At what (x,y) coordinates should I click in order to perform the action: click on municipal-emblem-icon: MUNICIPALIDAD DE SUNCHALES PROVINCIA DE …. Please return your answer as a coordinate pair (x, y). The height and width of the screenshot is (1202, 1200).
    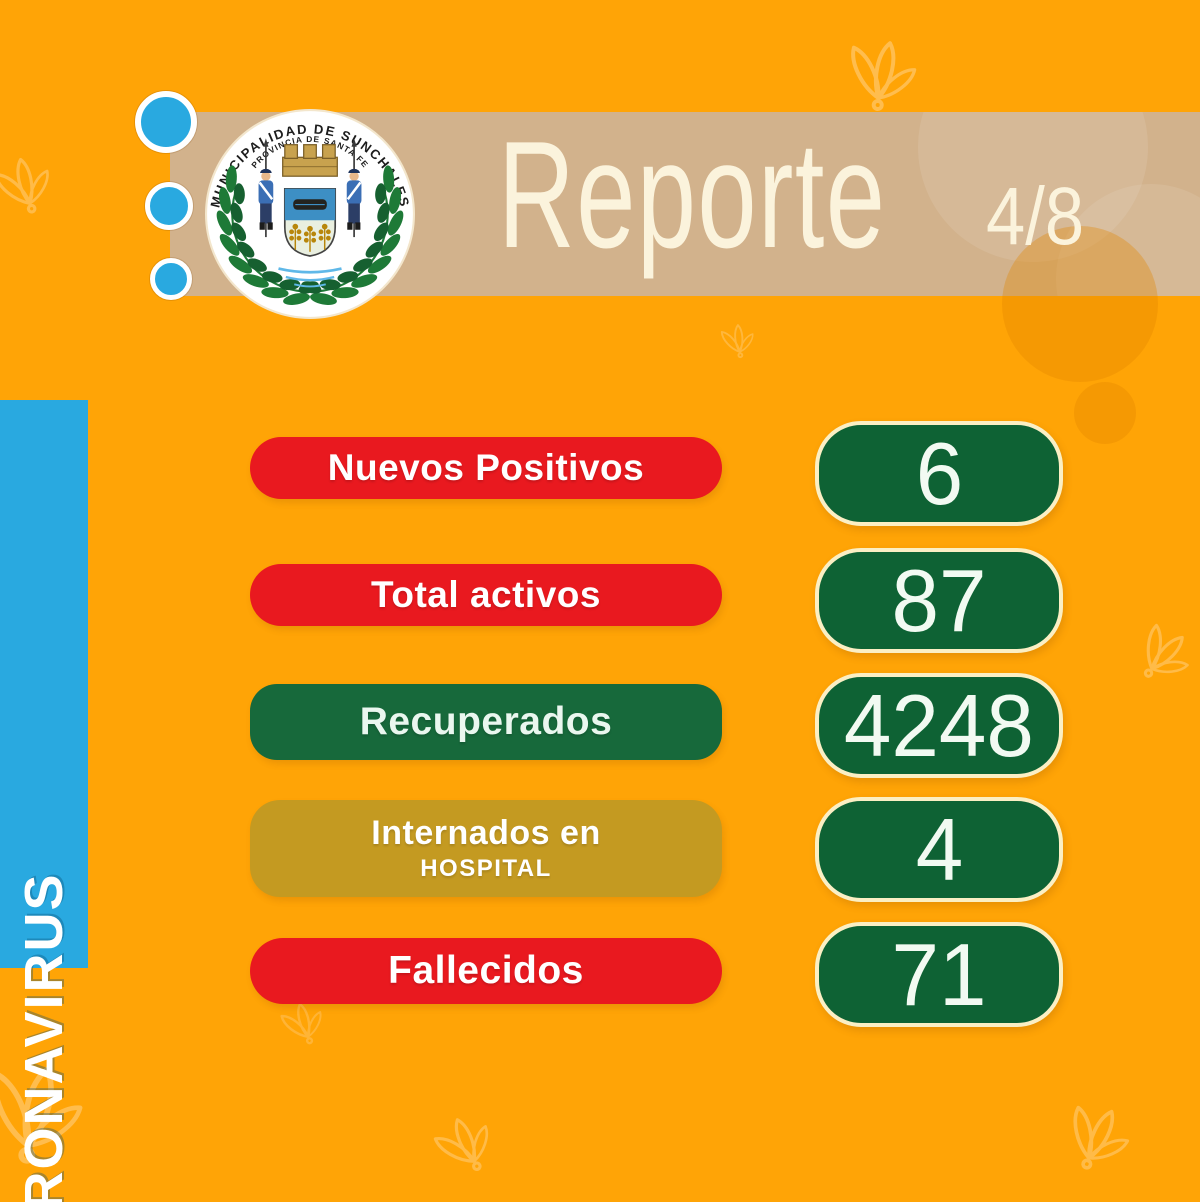
    Looking at the image, I should click on (310, 214).